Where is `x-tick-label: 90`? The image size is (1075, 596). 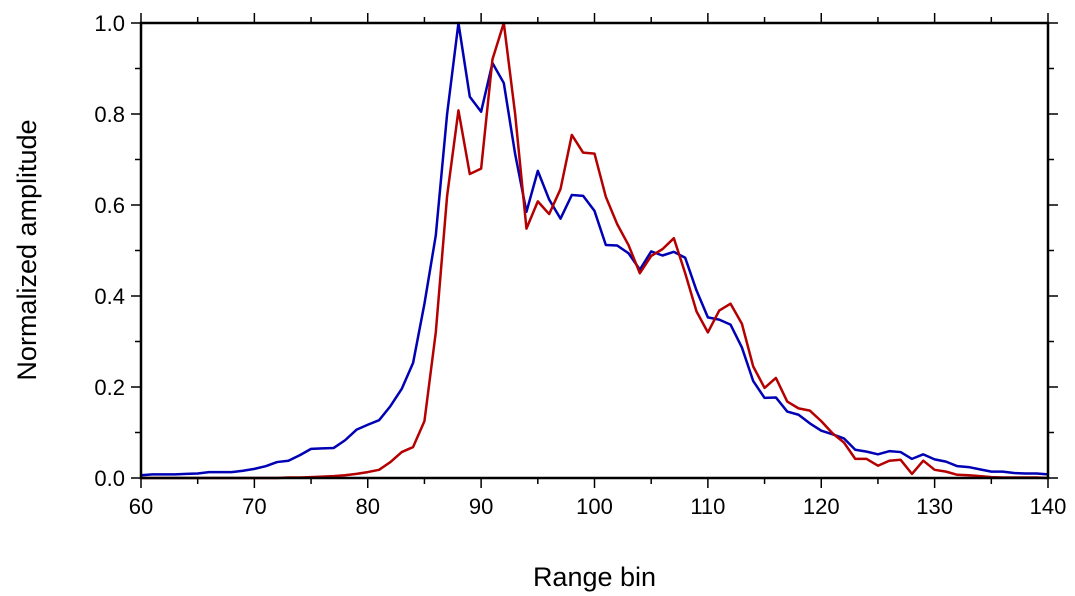
x-tick-label: 90 is located at coordinates (481, 506).